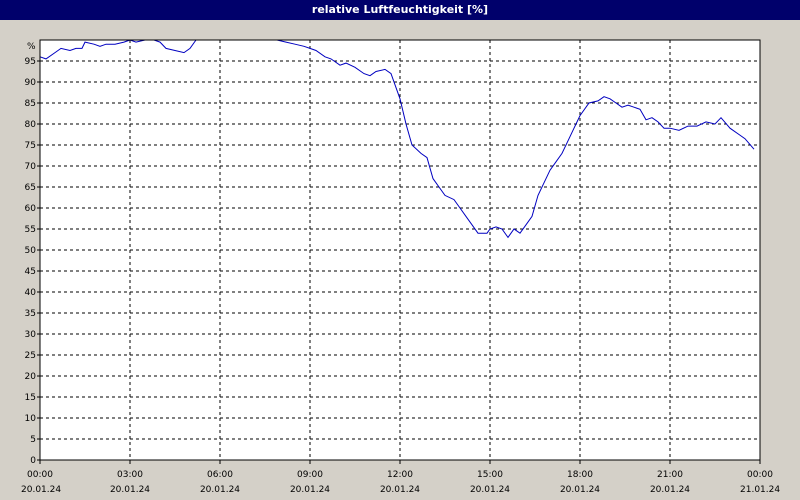 The image size is (800, 500). I want to click on y-tick-label: 10, so click(31, 419).